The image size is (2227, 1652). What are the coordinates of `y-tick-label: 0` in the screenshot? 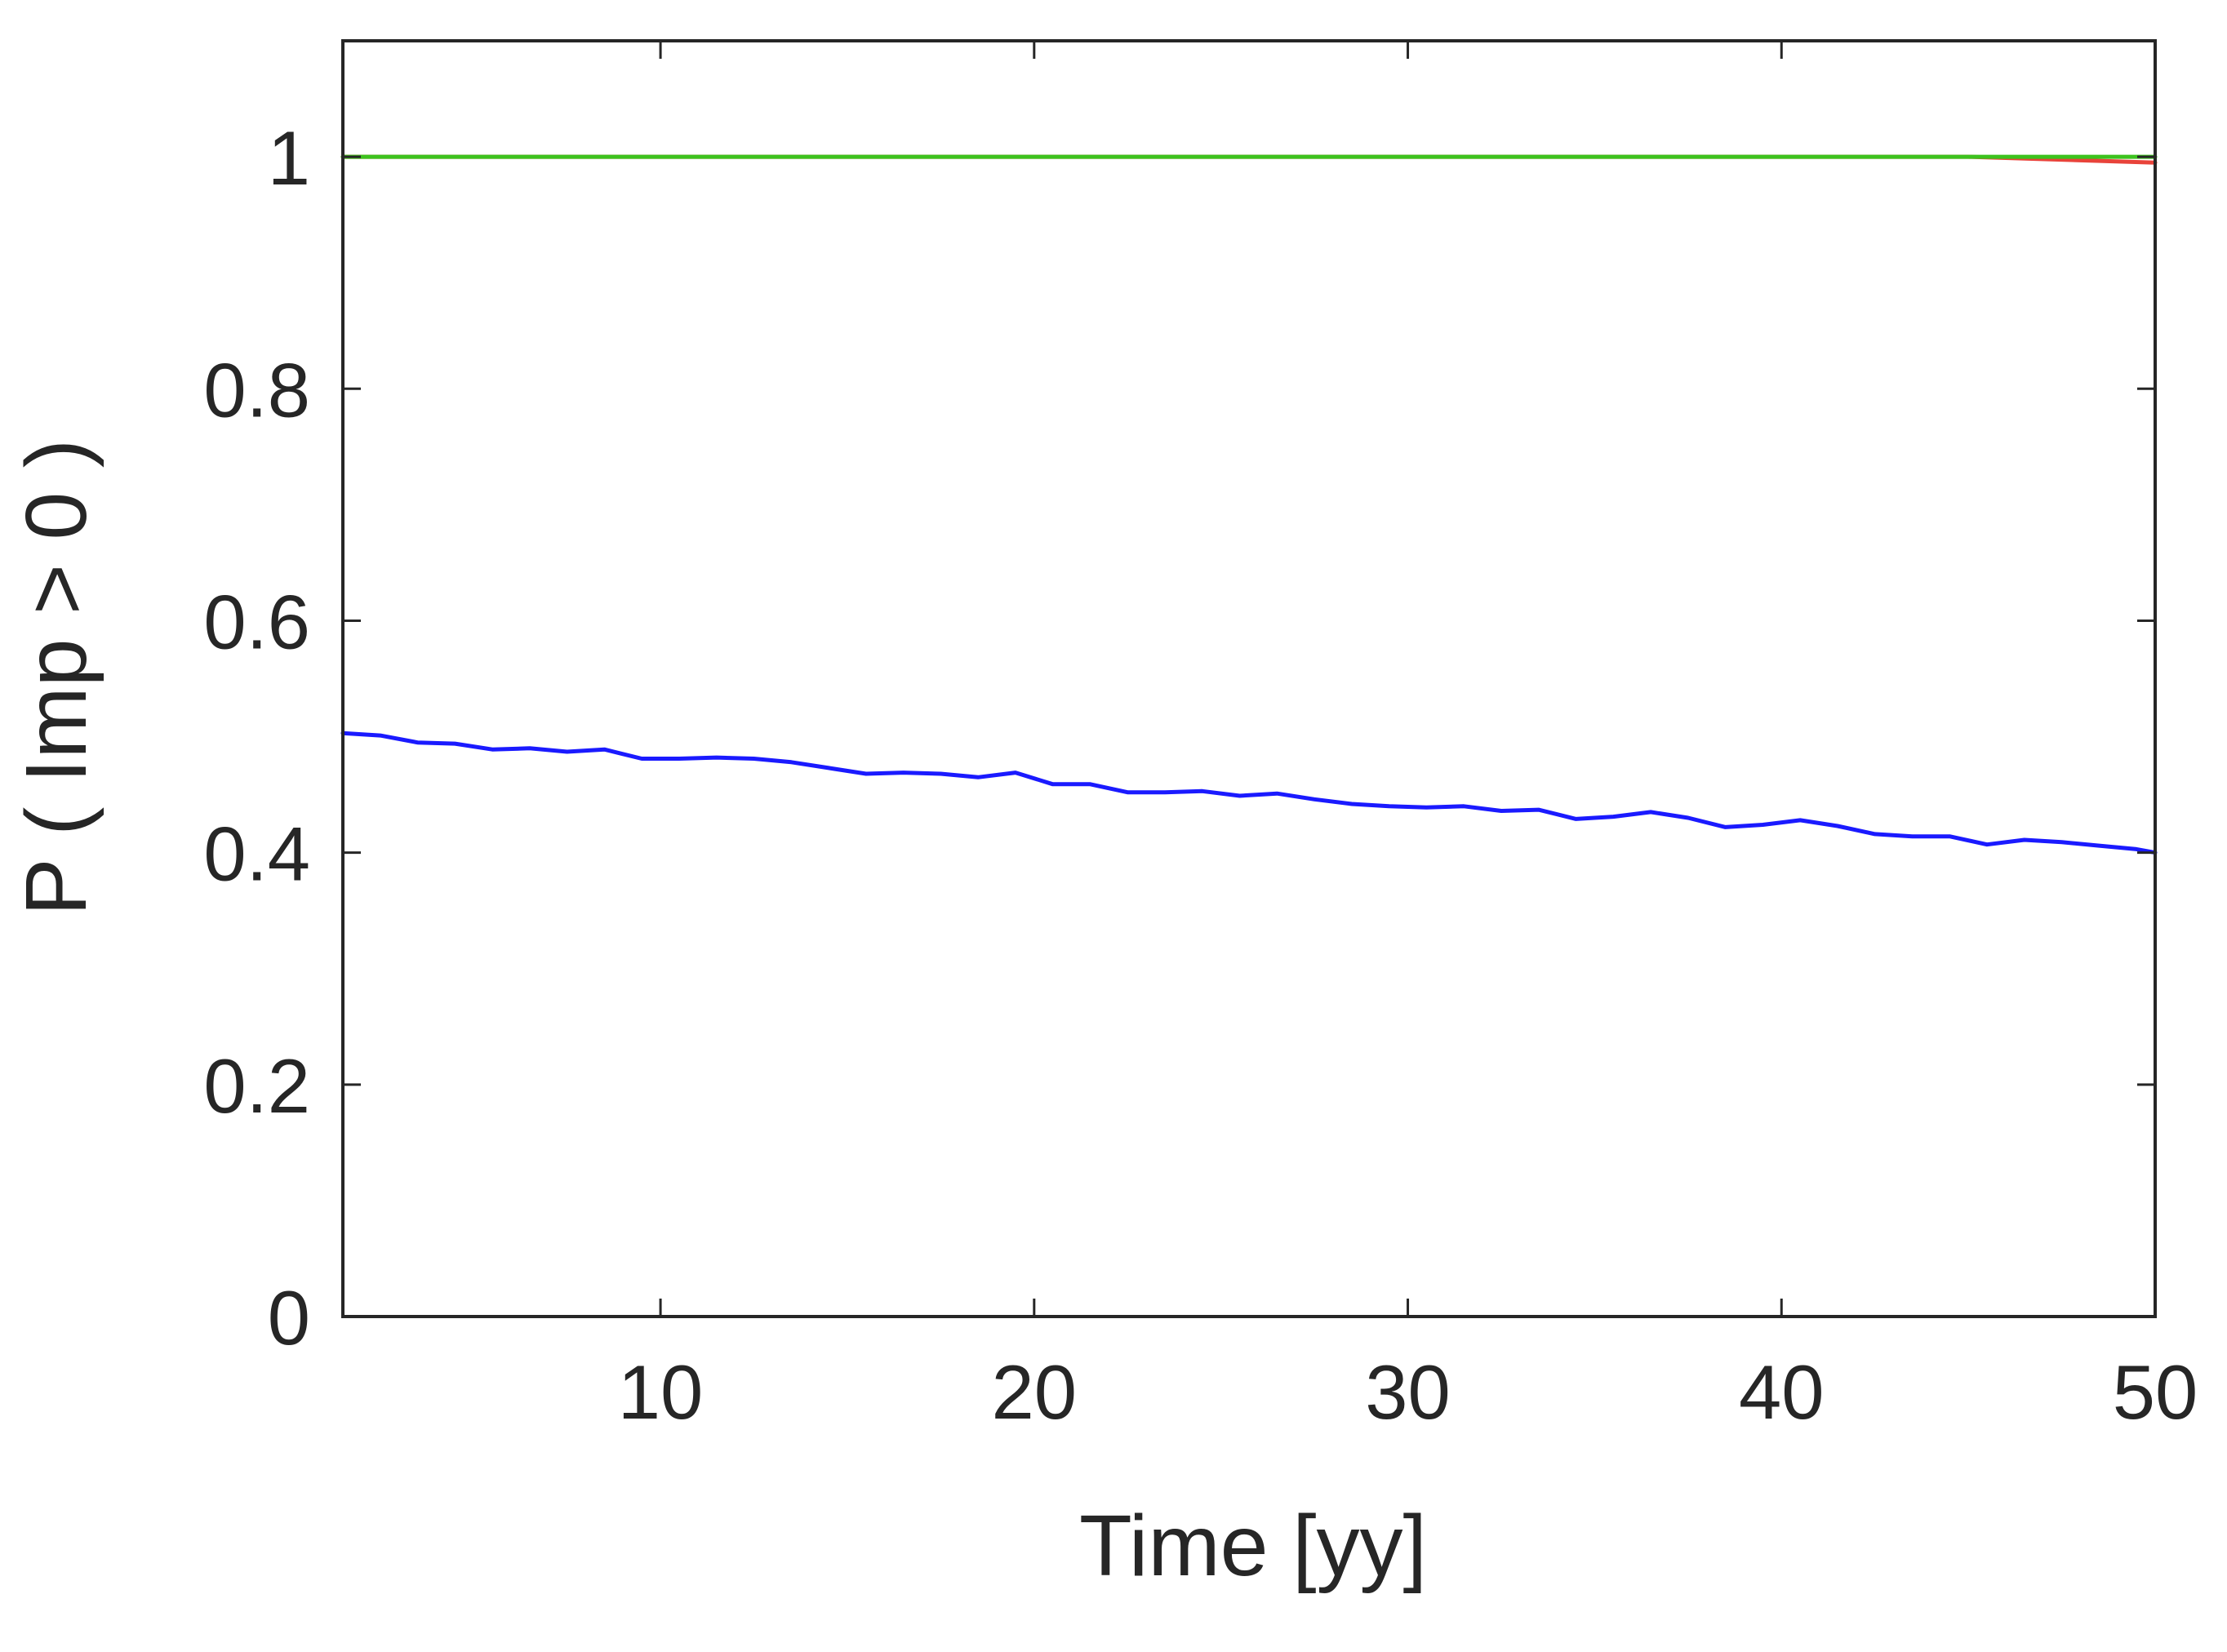 It's located at (289, 1318).